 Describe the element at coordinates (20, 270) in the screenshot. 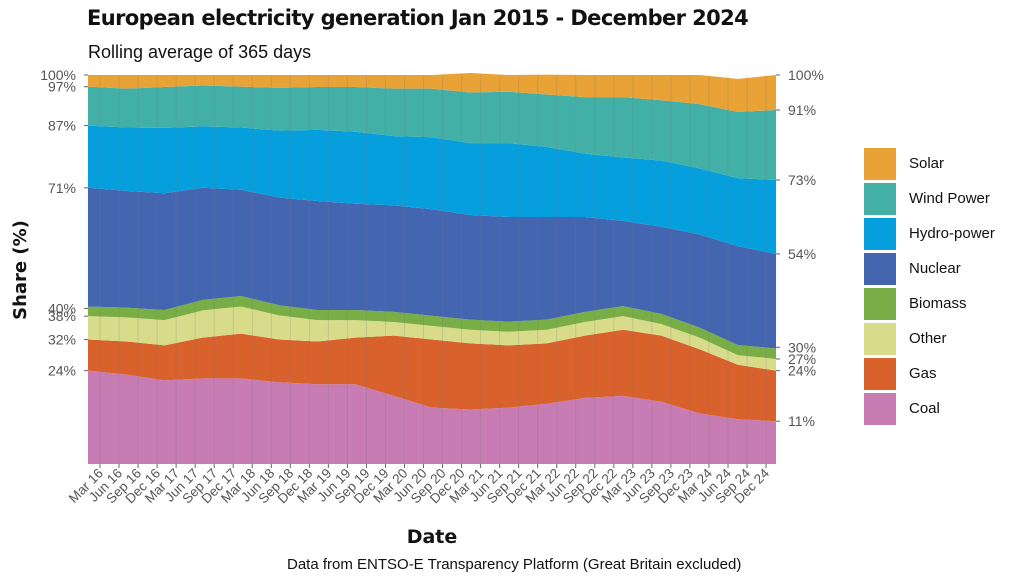

I see `y-axis-label: Share (%)` at that location.